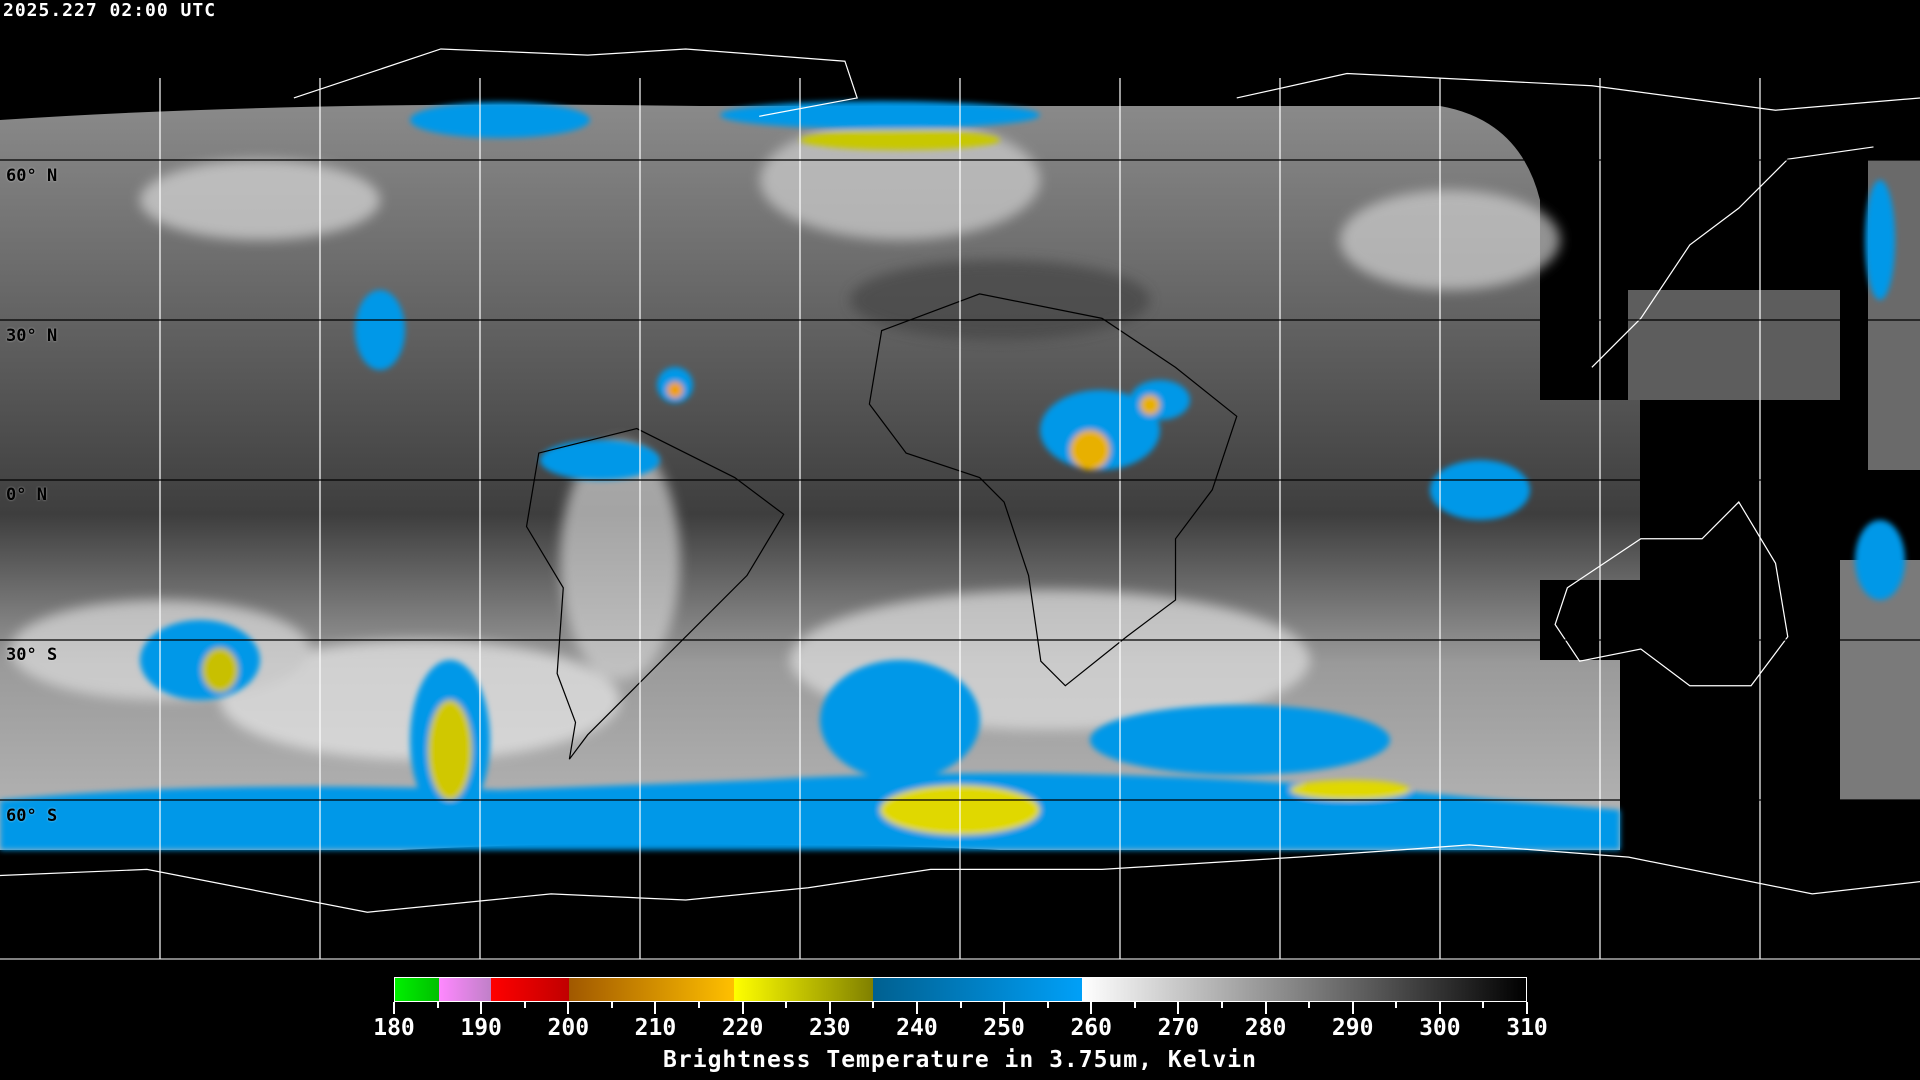 Image resolution: width=1920 pixels, height=1080 pixels. I want to click on timestamp: 2025.227 02:00 UTC, so click(110, 10).